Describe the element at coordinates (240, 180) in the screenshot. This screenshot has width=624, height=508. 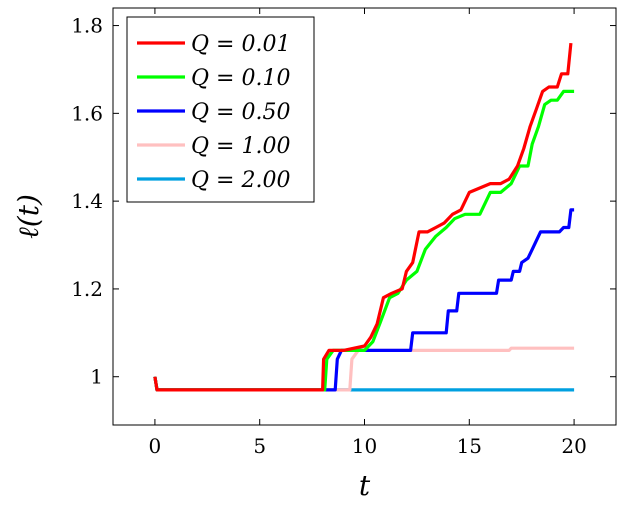
I see `legend-label-4: Q = 2.00` at that location.